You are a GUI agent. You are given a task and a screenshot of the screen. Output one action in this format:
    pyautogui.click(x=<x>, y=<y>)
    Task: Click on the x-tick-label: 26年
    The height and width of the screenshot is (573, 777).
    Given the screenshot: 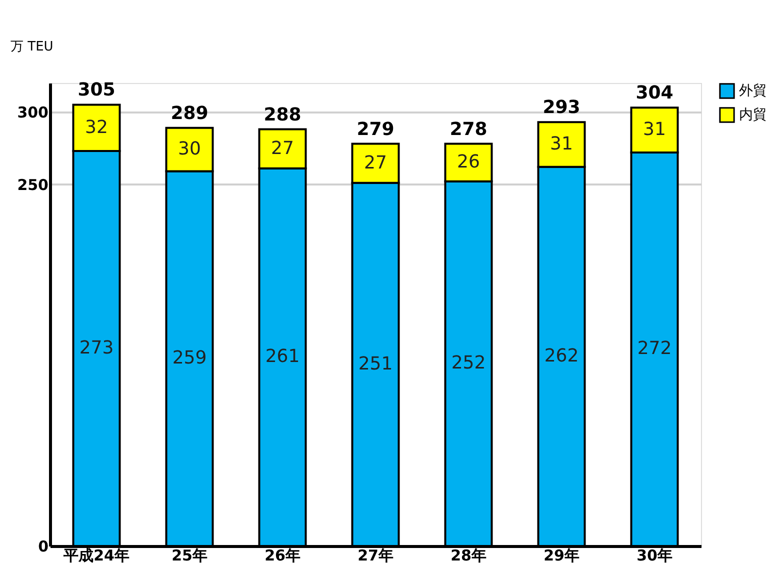 What is the action you would take?
    pyautogui.click(x=282, y=555)
    